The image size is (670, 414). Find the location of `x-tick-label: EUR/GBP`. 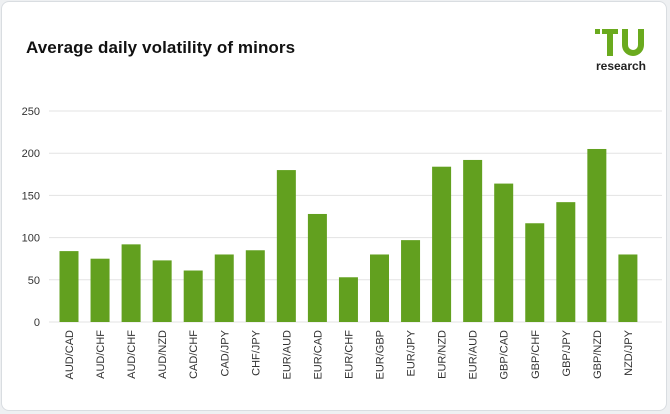

x-tick-label: EUR/GBP is located at coordinates (381, 355).